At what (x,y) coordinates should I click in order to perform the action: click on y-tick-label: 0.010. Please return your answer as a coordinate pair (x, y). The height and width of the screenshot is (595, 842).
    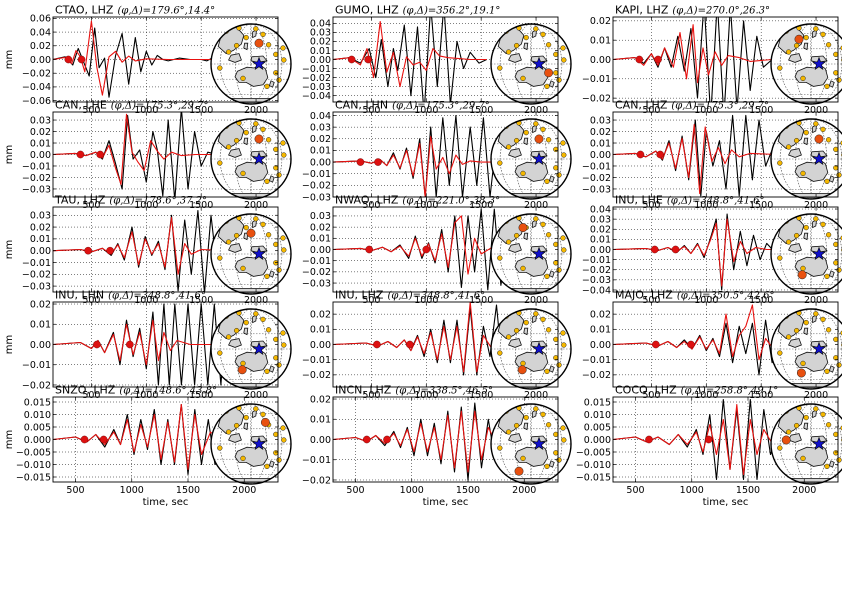
    Looking at the image, I should click on (37, 415).